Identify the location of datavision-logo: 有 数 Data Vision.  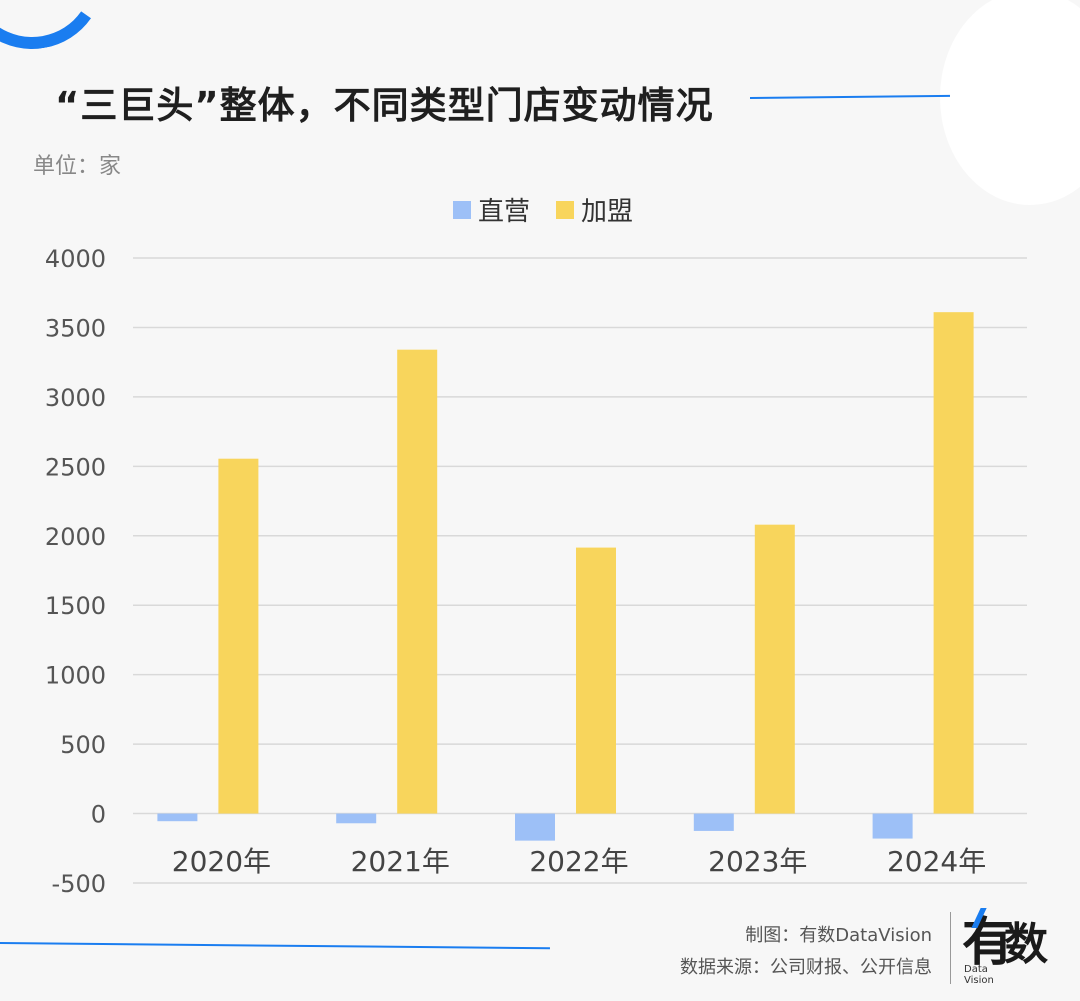
(1012, 945).